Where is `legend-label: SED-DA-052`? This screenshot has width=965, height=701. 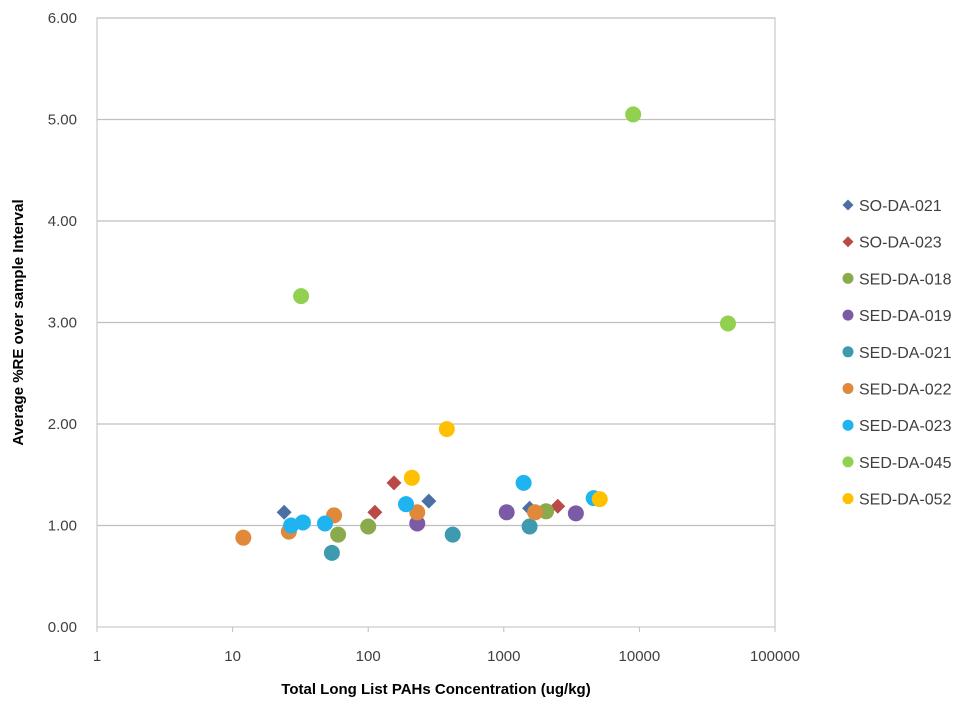 legend-label: SED-DA-052 is located at coordinates (905, 500).